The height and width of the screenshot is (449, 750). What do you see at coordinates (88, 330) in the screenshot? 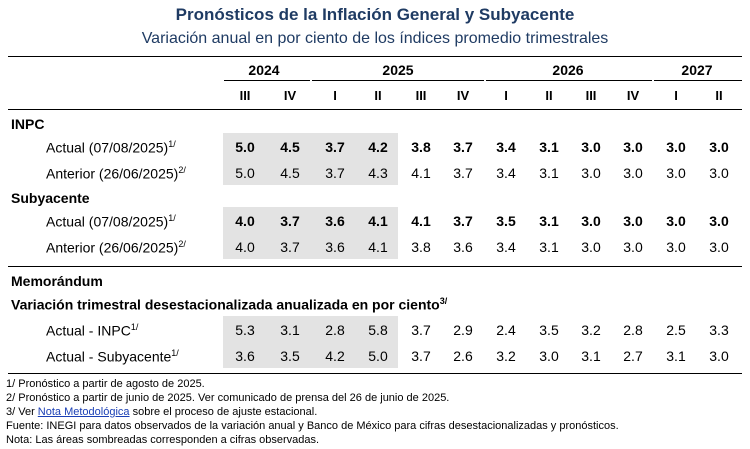
I see `row-label-text: Actual - INPC` at bounding box center [88, 330].